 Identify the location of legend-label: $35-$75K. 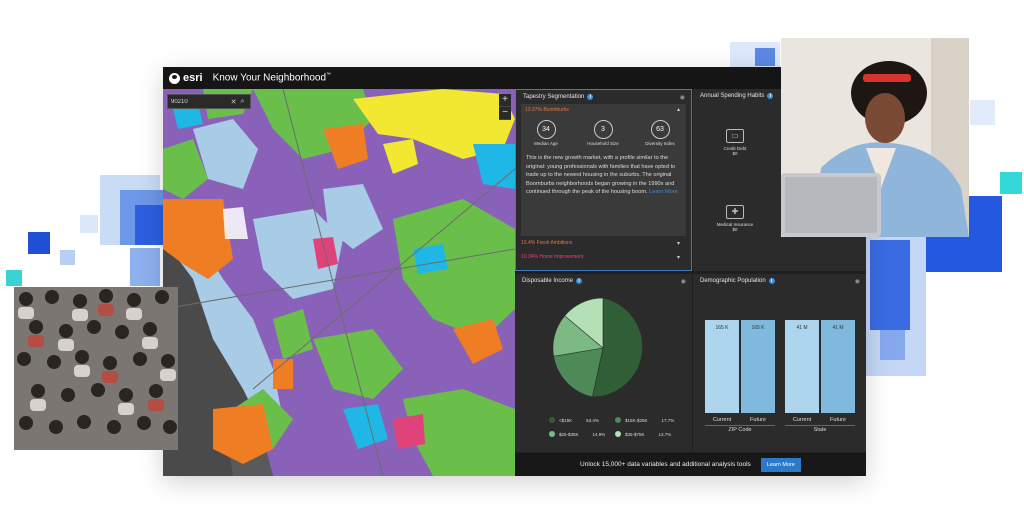
(635, 434).